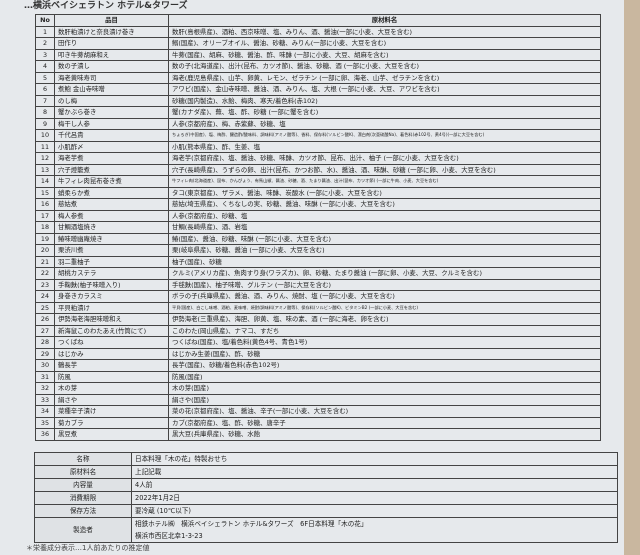  Describe the element at coordinates (111, 112) in the screenshot. I see `item-name: 蟹かぶら巻き` at that location.